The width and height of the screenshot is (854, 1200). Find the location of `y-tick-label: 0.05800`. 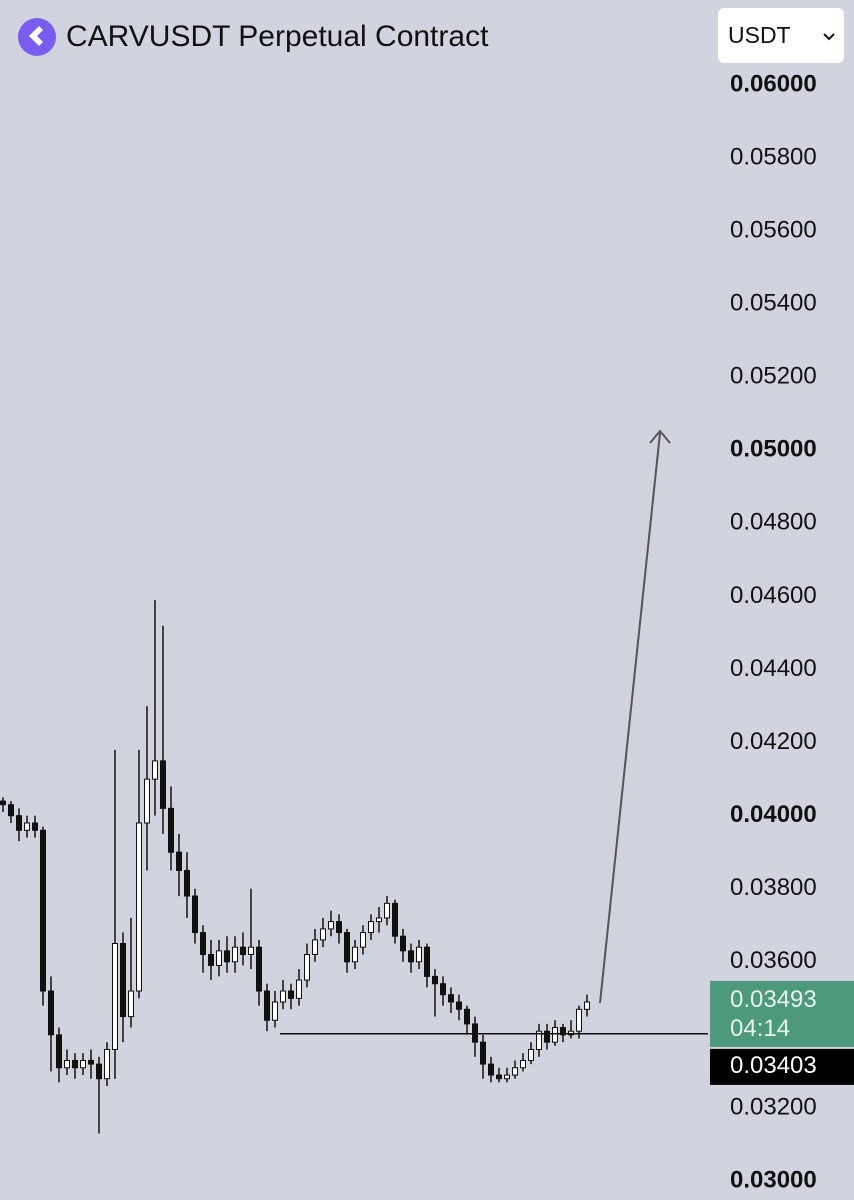

y-tick-label: 0.05800 is located at coordinates (773, 156).